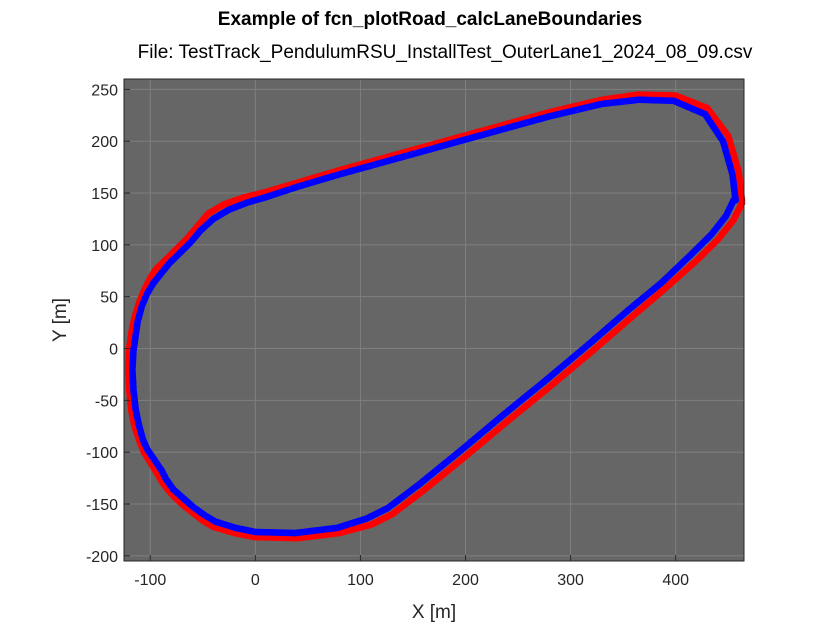  I want to click on y-tick-label: -100, so click(102, 453).